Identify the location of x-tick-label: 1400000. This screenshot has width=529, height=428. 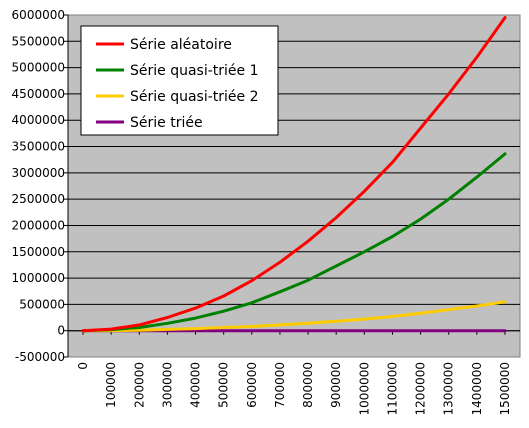
(477, 388).